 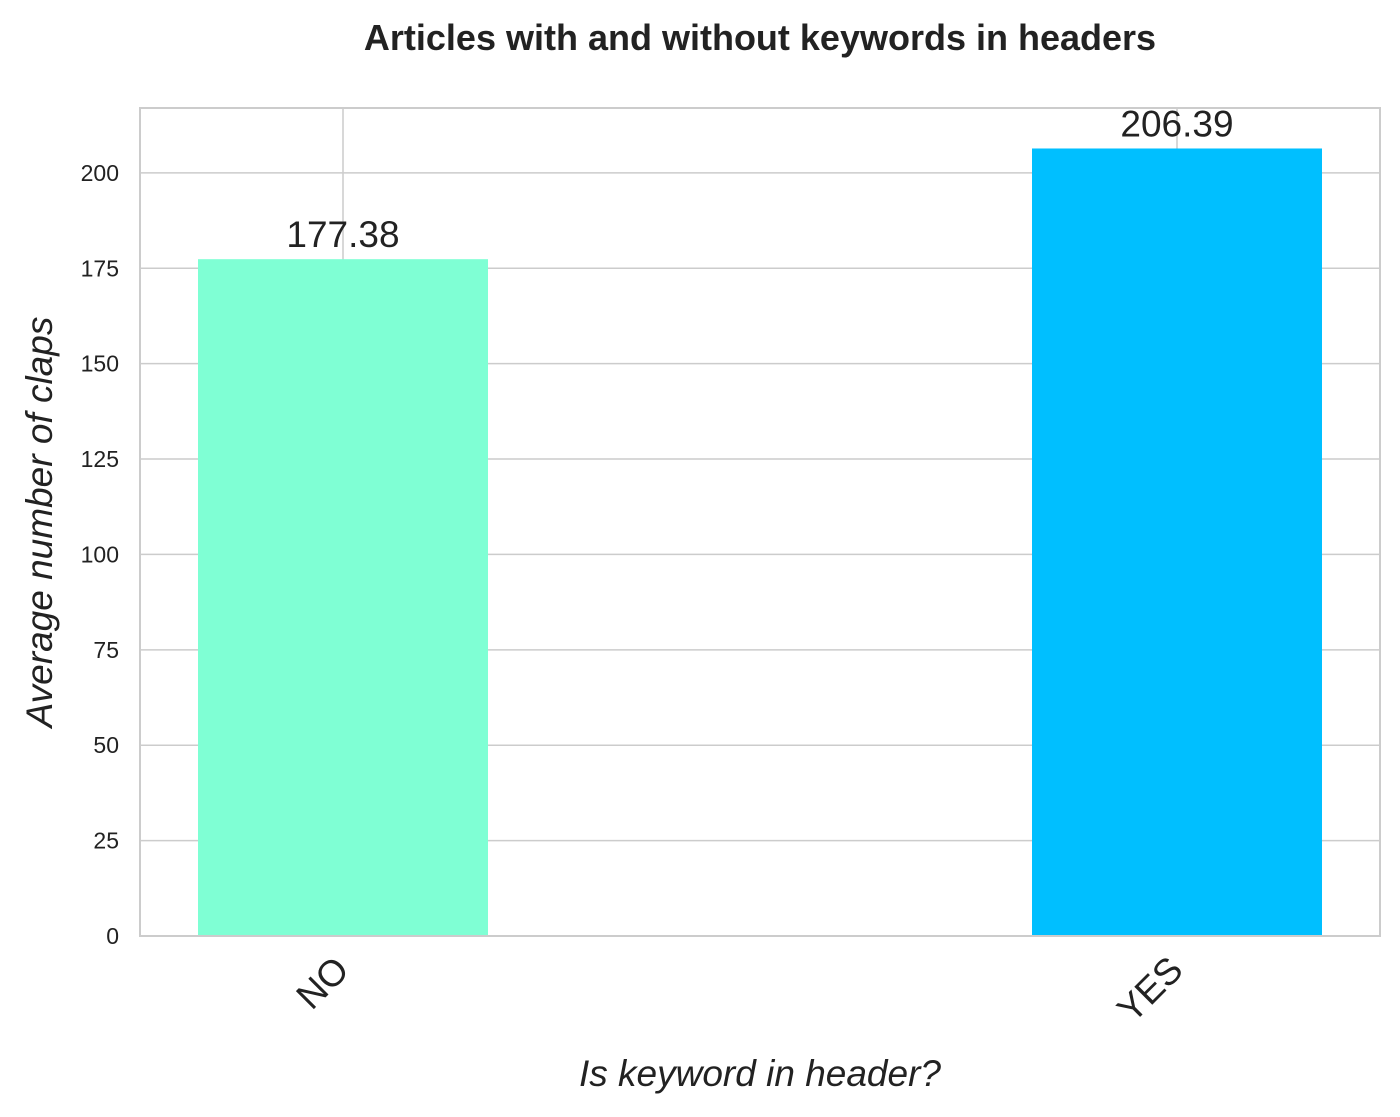 What do you see at coordinates (106, 841) in the screenshot?
I see `y-tick-label: 25` at bounding box center [106, 841].